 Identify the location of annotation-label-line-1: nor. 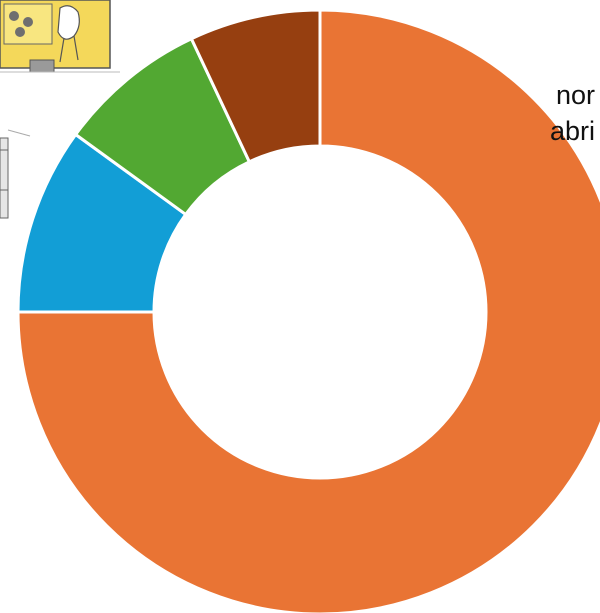
(576, 95).